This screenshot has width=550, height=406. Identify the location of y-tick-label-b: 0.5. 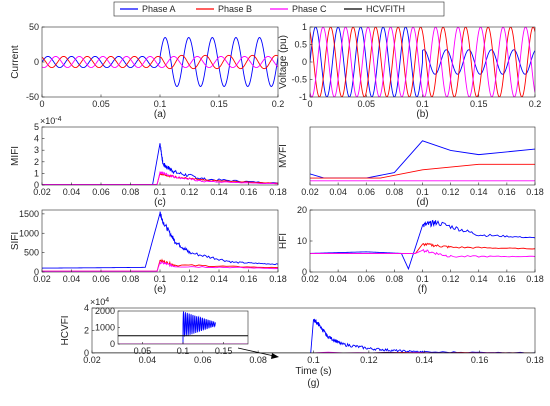
(300, 45).